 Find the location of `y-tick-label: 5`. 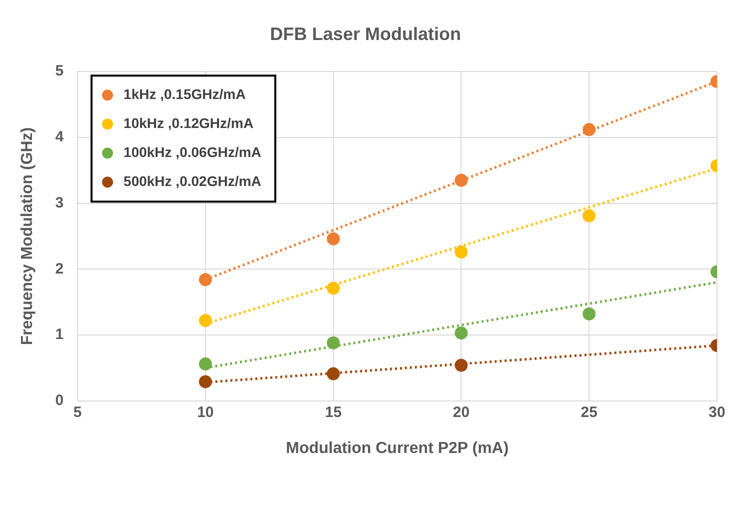

y-tick-label: 5 is located at coordinates (59, 71).